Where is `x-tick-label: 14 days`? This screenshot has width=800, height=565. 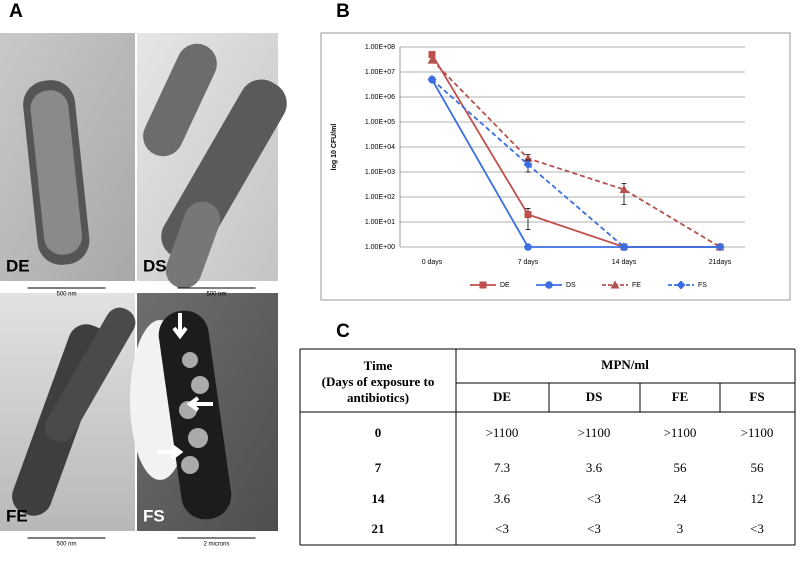 x-tick-label: 14 days is located at coordinates (624, 262).